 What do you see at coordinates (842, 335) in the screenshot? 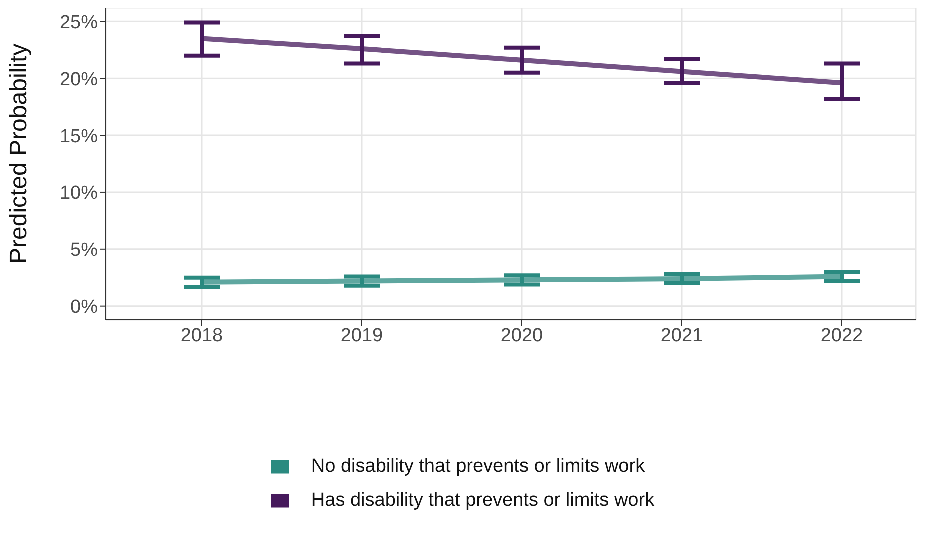
I see `x-tick-label: 2022` at bounding box center [842, 335].